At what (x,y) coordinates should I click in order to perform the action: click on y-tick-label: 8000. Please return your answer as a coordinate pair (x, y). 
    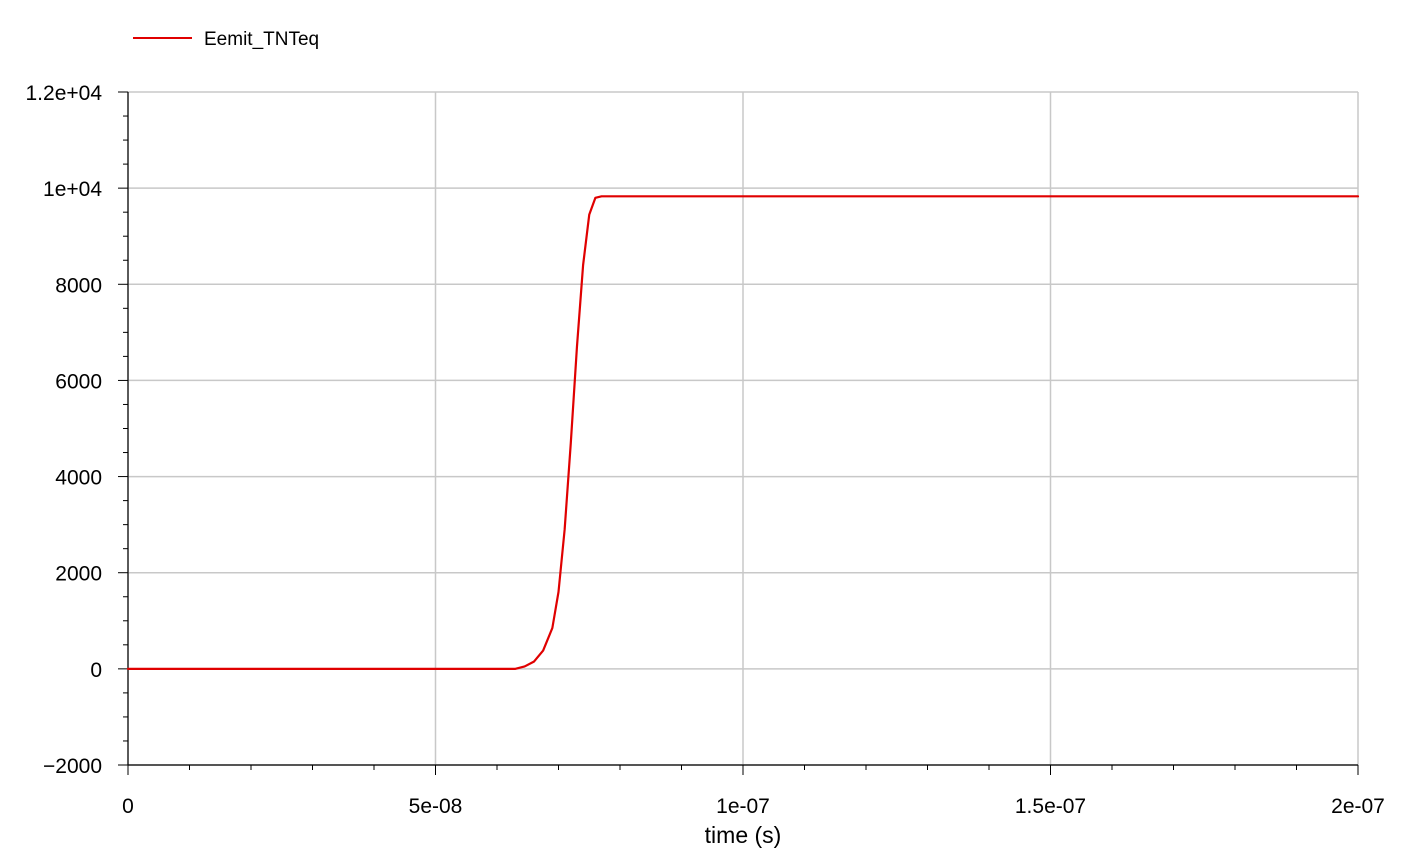
    Looking at the image, I should click on (78, 285).